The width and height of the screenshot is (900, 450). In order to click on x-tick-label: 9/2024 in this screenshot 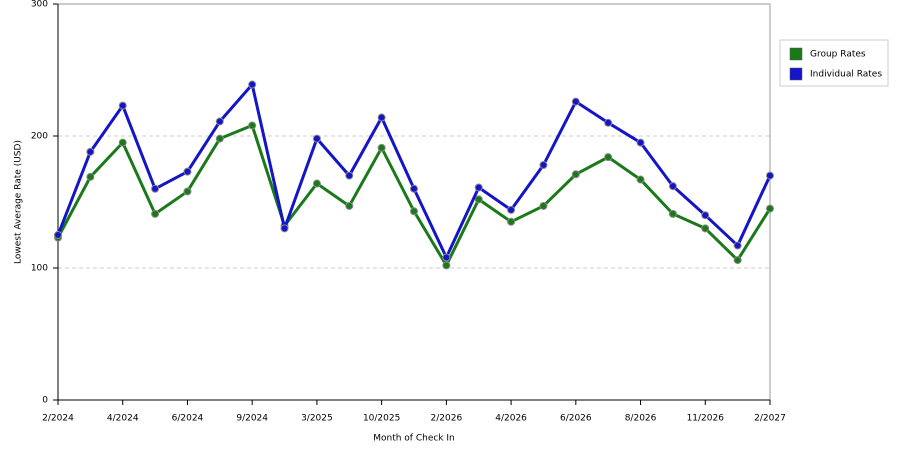, I will do `click(252, 419)`.